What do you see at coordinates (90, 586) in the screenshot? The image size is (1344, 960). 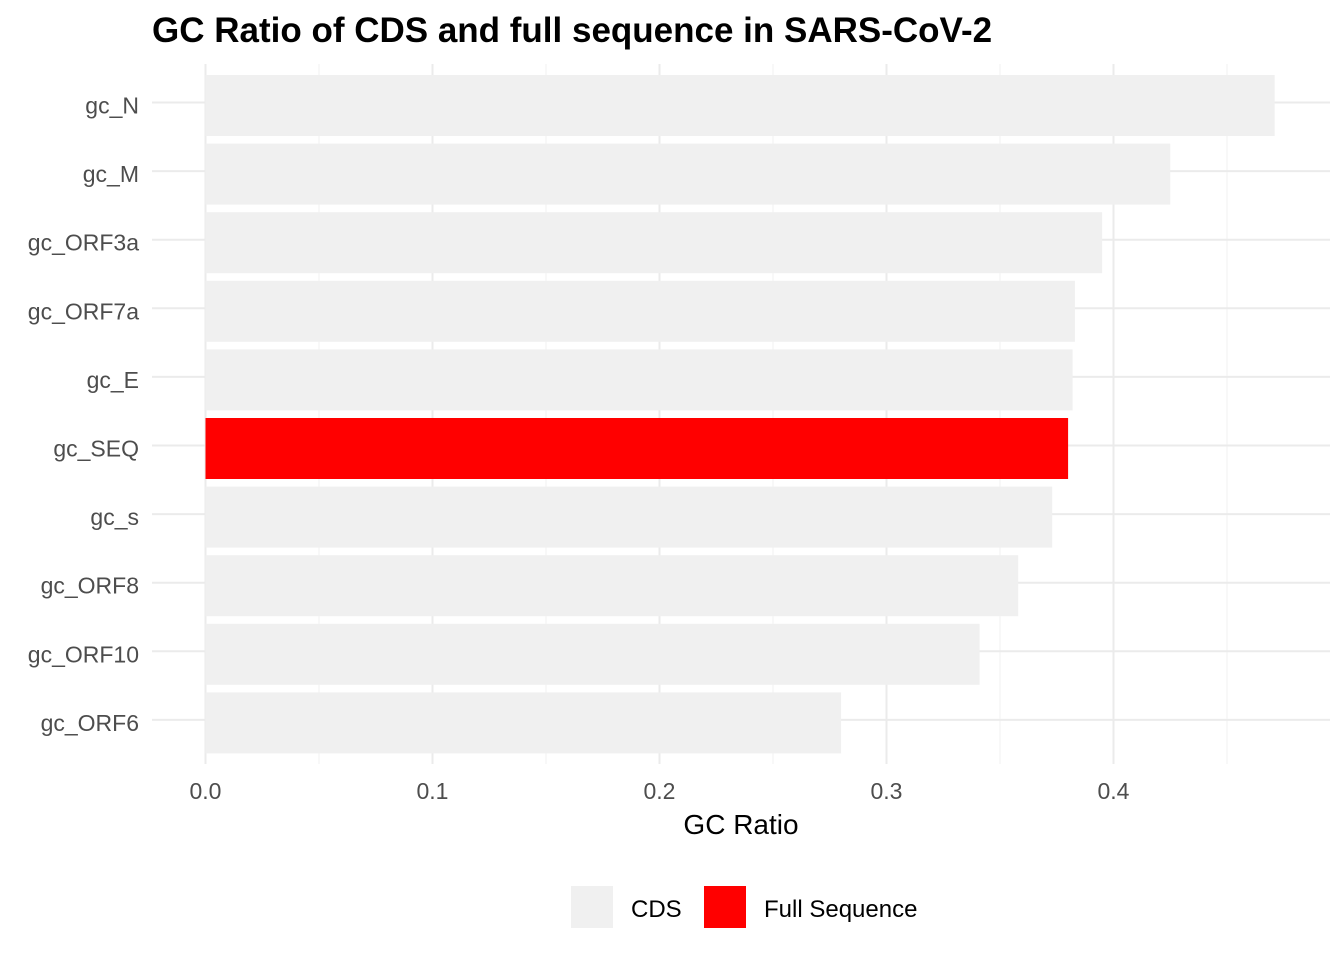 I see `y-tick-label: gc_ORF8` at bounding box center [90, 586].